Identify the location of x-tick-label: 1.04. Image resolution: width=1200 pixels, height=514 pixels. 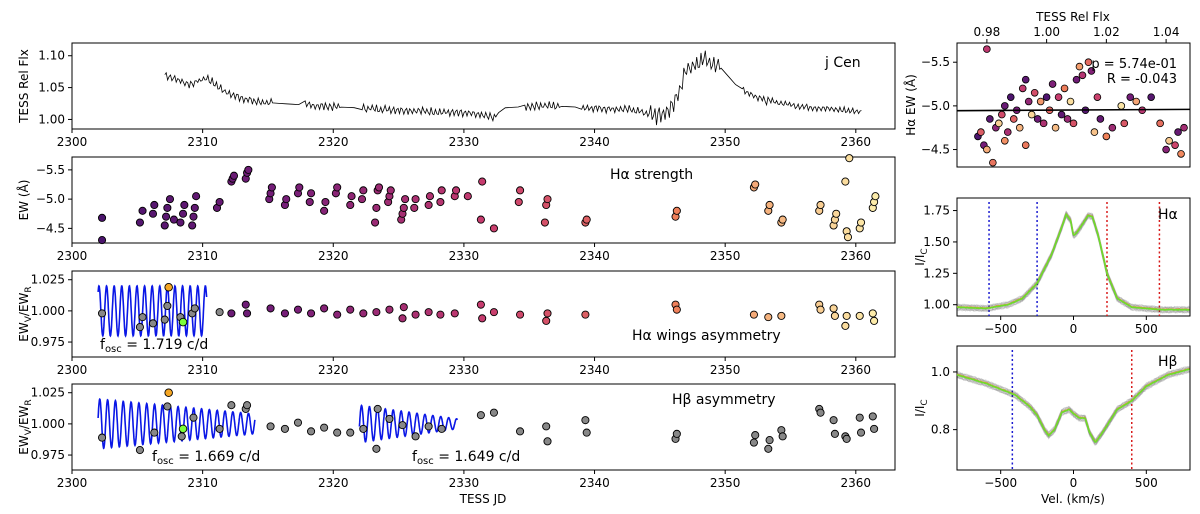
(1166, 32).